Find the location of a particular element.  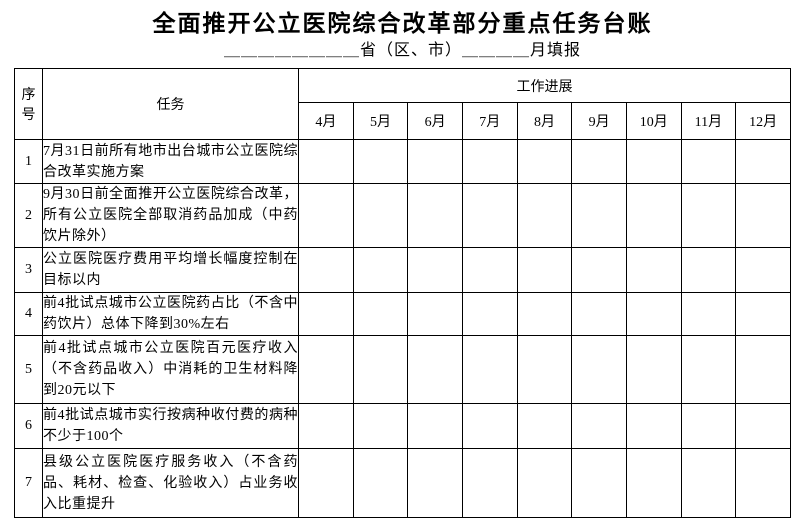

header-seq: 序号 is located at coordinates (28, 104).